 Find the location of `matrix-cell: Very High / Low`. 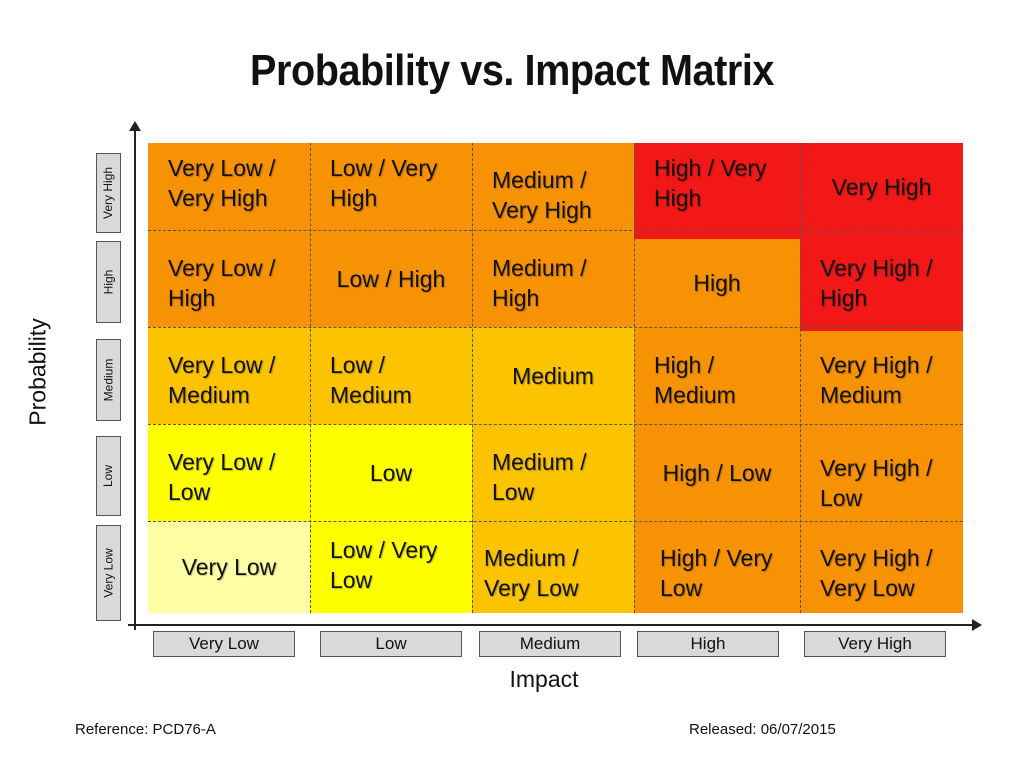

matrix-cell: Very High / Low is located at coordinates (881, 472).